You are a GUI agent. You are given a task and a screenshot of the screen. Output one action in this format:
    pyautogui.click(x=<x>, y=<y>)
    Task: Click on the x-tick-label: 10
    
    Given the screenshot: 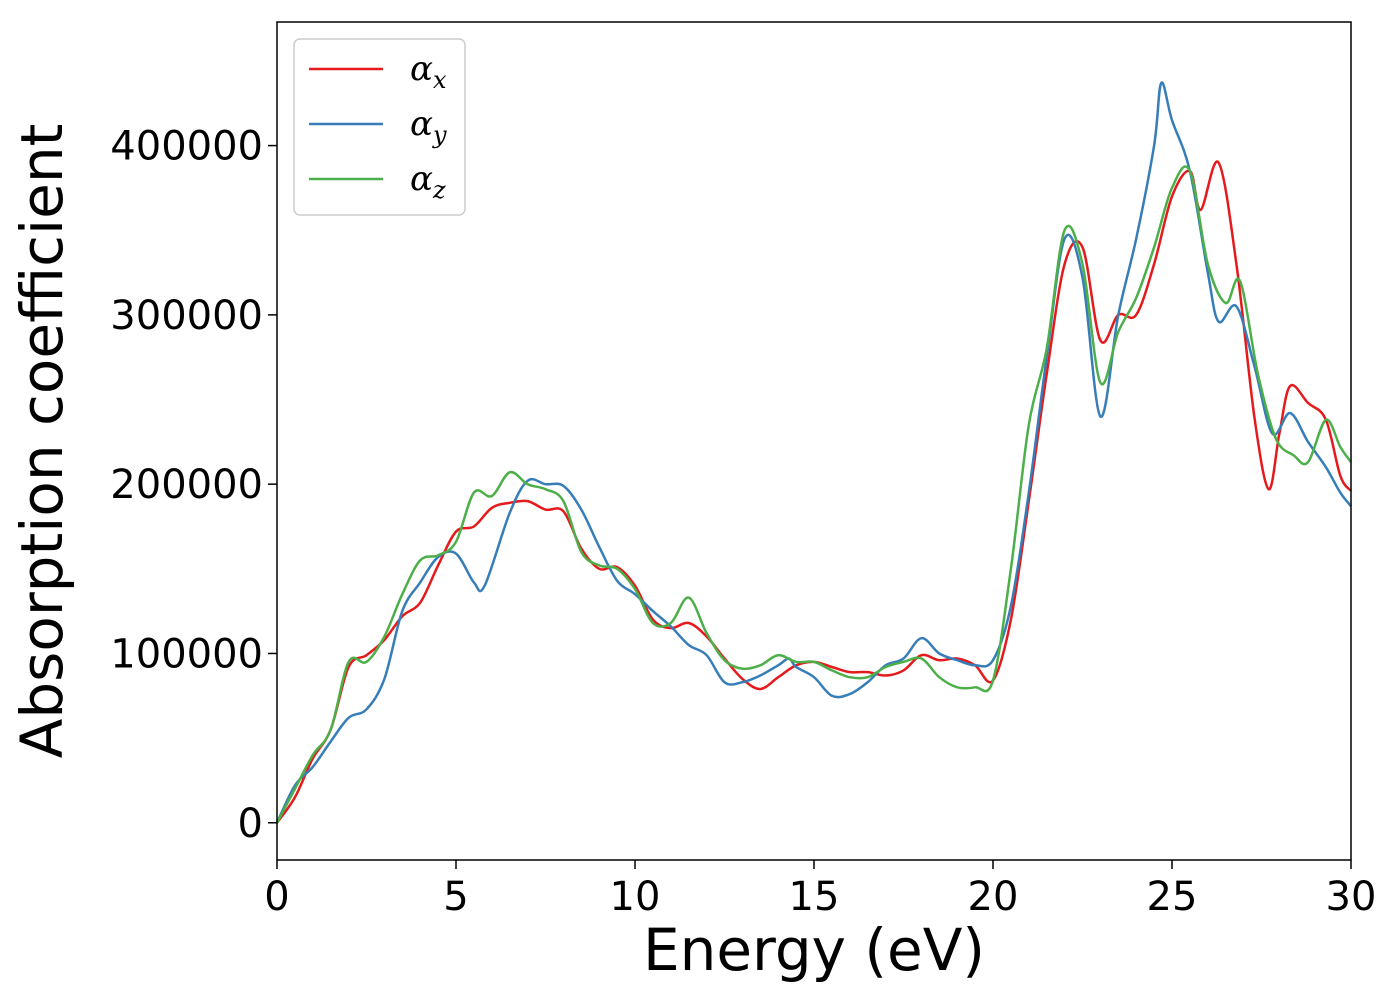 What is the action you would take?
    pyautogui.click(x=635, y=897)
    